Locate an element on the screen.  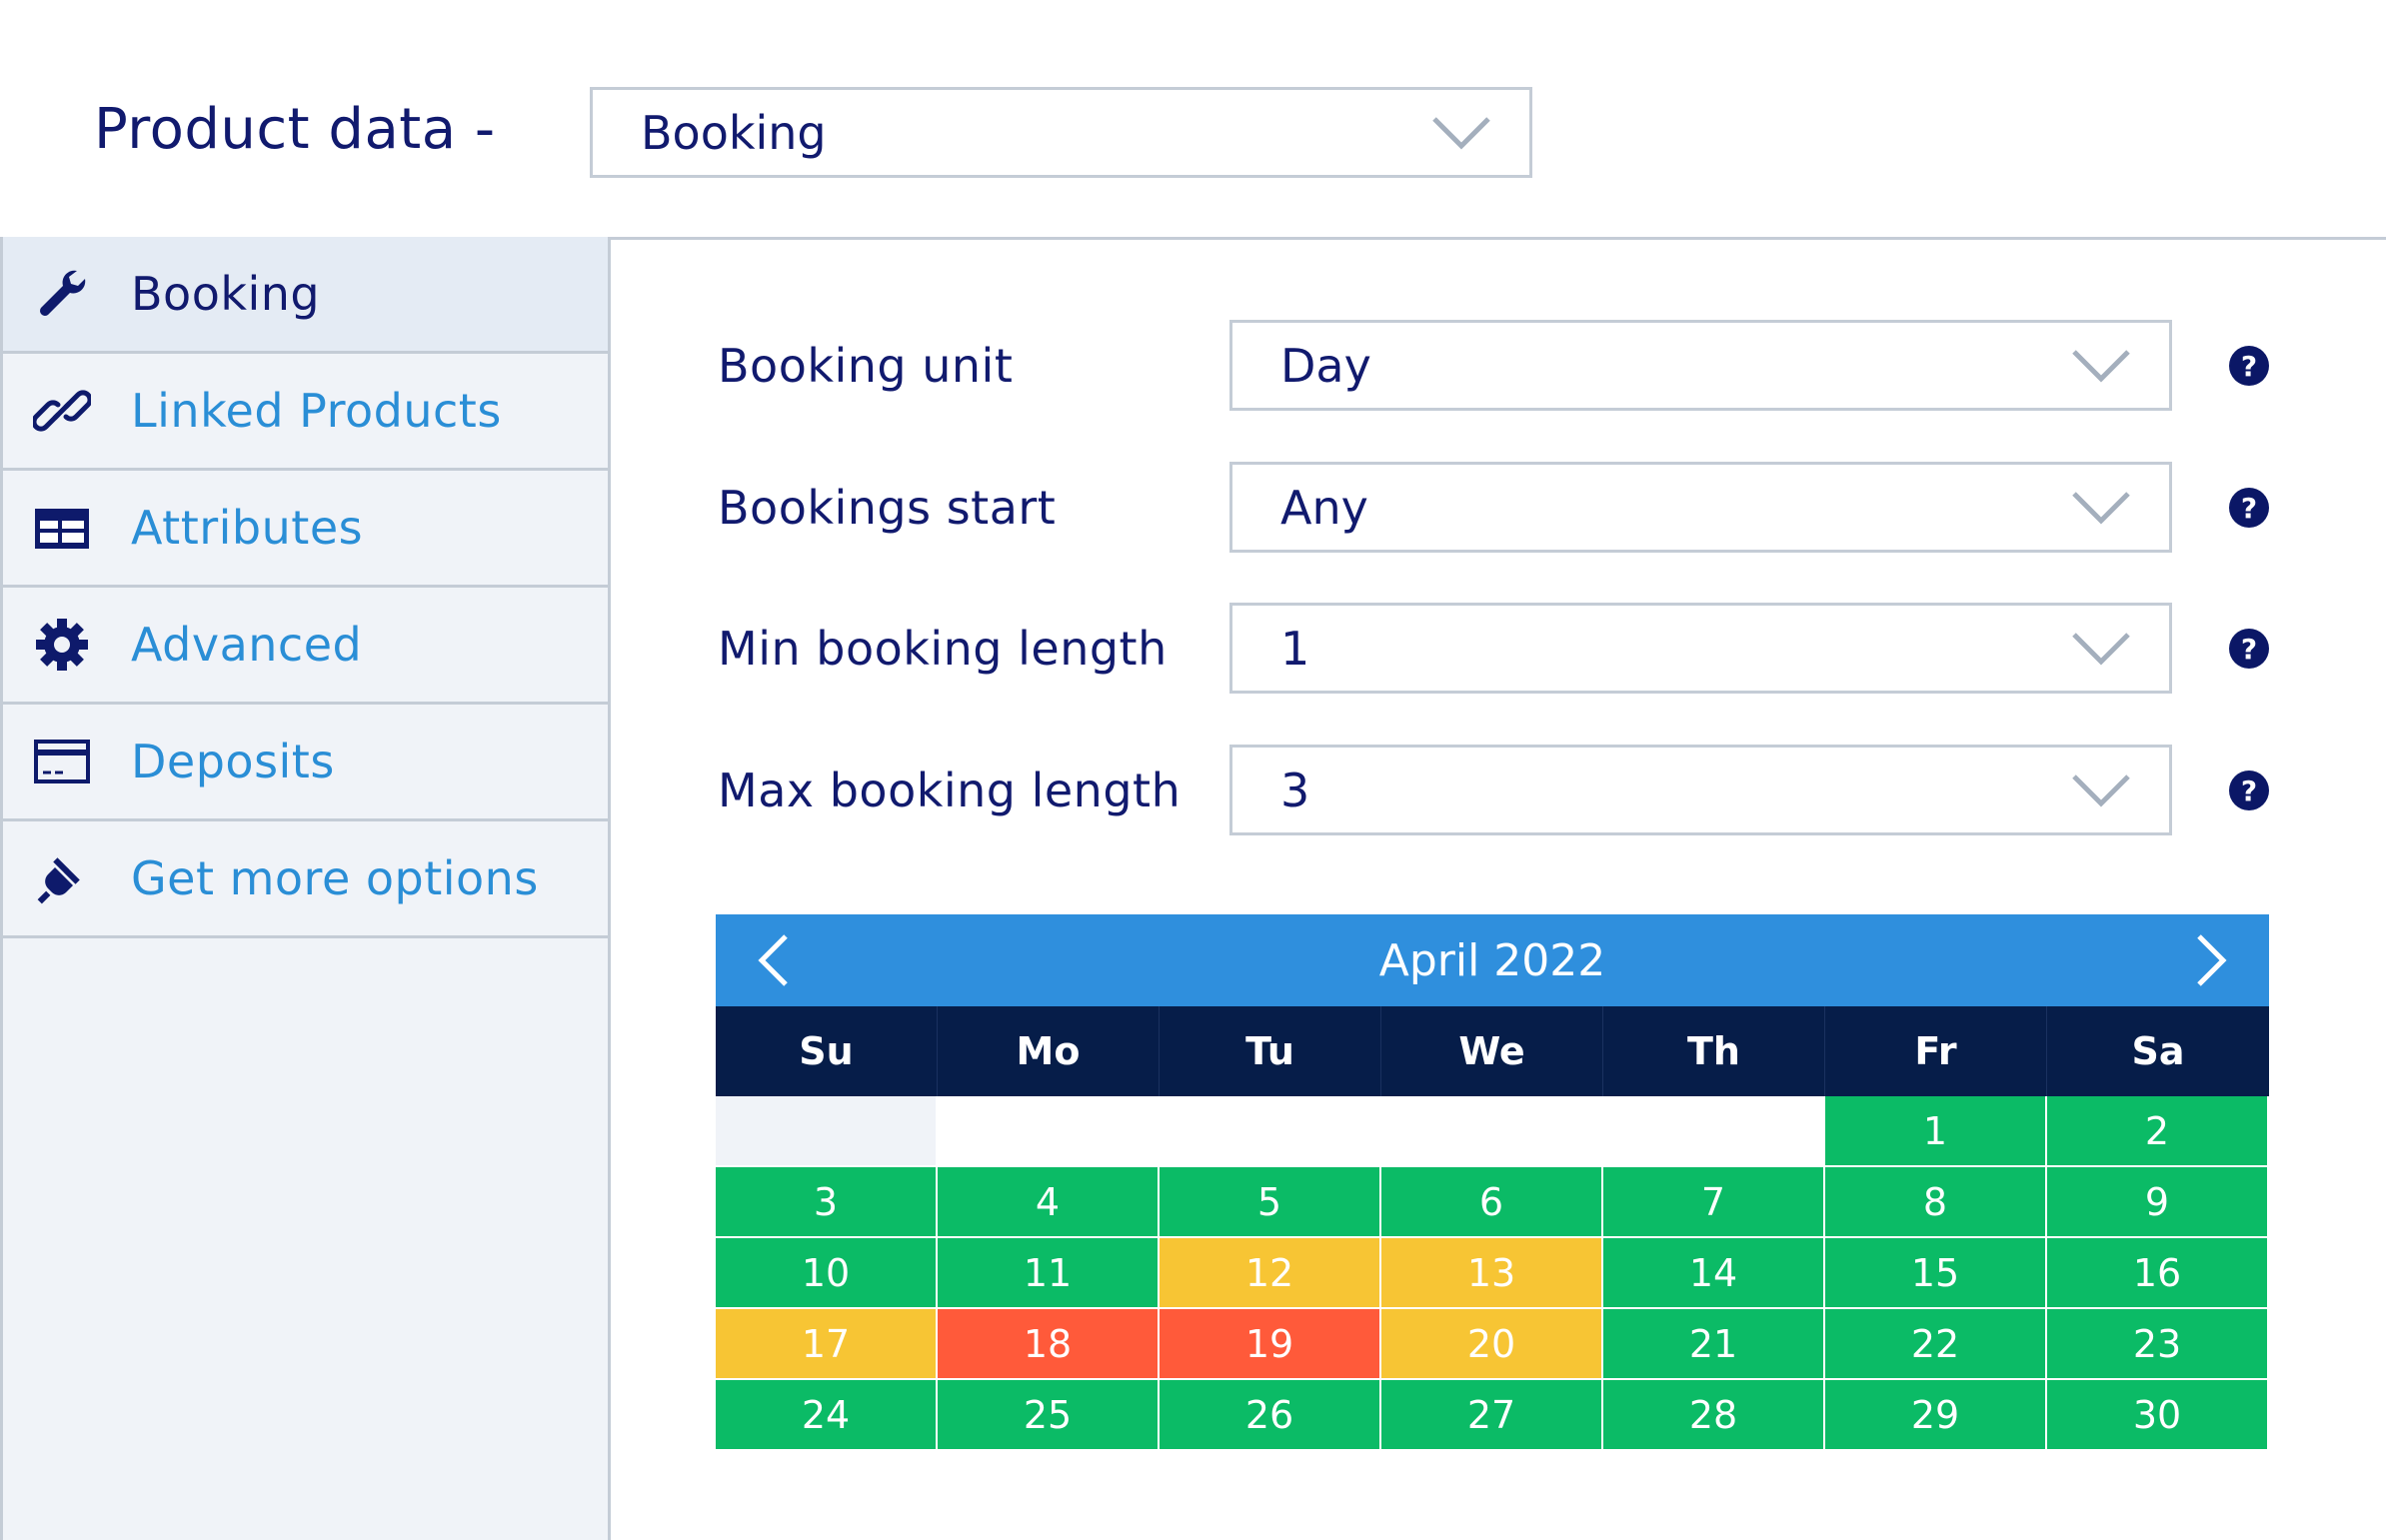
product-type-value: Booking is located at coordinates (734, 132).